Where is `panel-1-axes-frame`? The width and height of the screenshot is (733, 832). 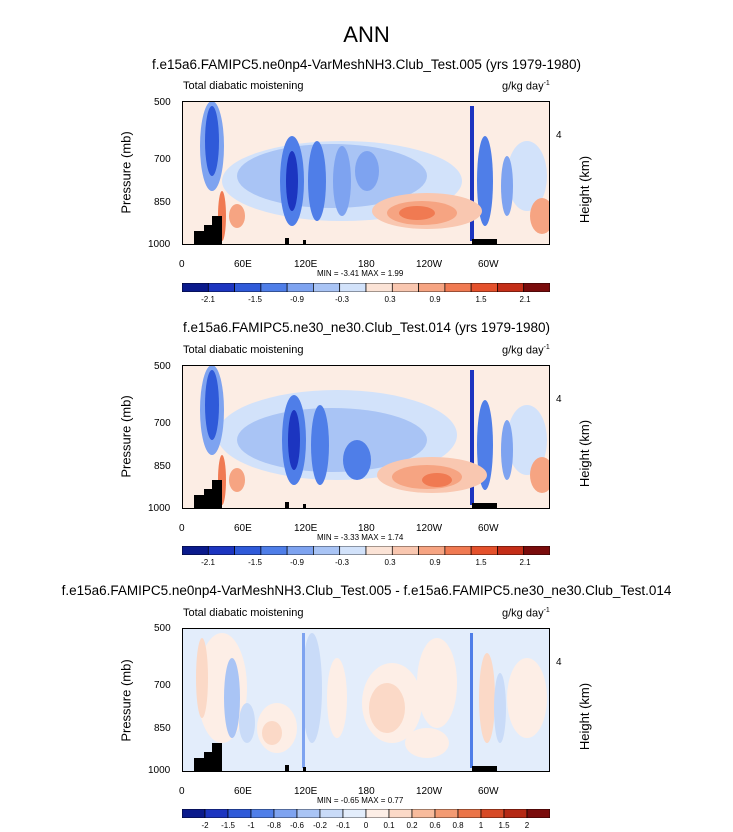 panel-1-axes-frame is located at coordinates (366, 173).